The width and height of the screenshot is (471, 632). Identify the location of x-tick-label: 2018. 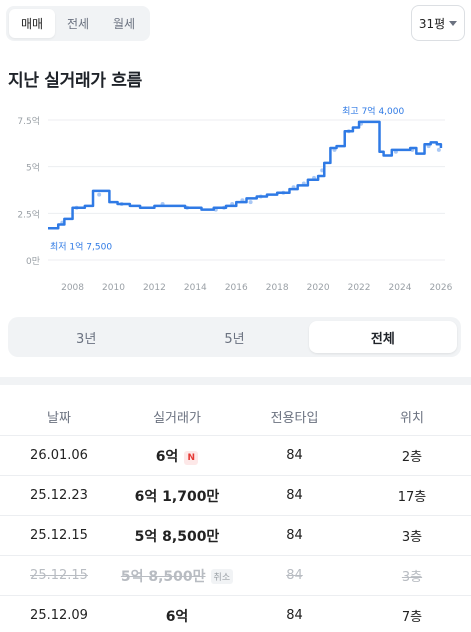
(277, 288).